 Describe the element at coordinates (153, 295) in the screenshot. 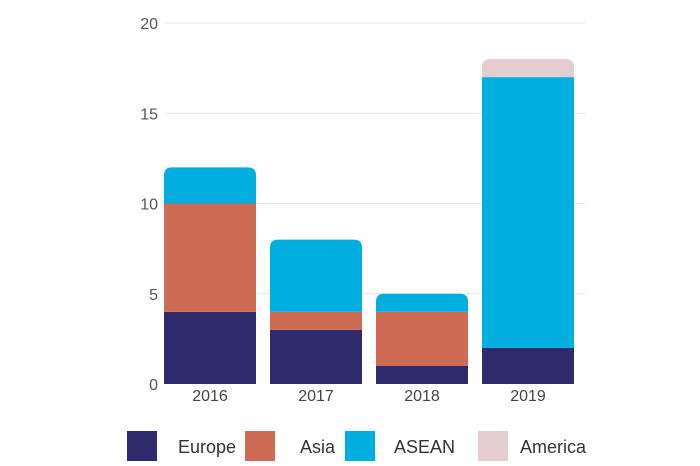

I see `y-tick-label-5: 5` at that location.